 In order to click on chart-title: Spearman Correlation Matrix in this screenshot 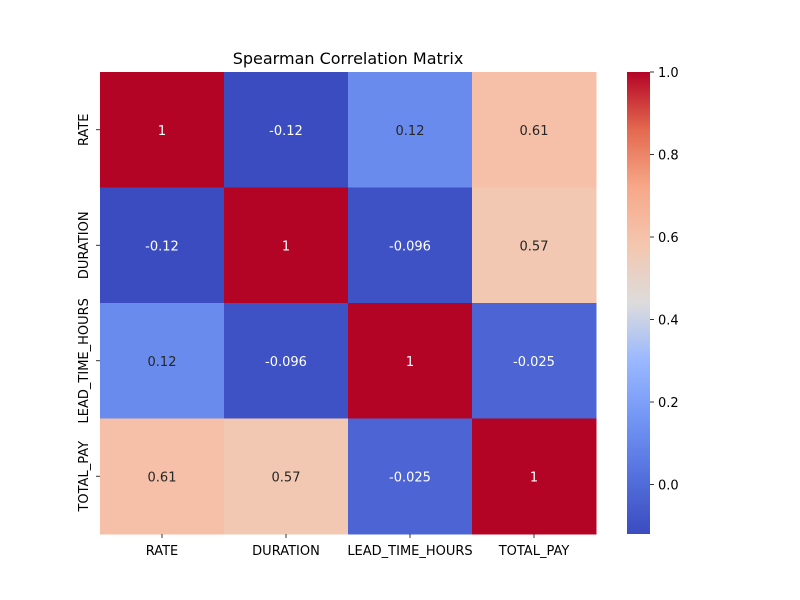, I will do `click(348, 58)`.